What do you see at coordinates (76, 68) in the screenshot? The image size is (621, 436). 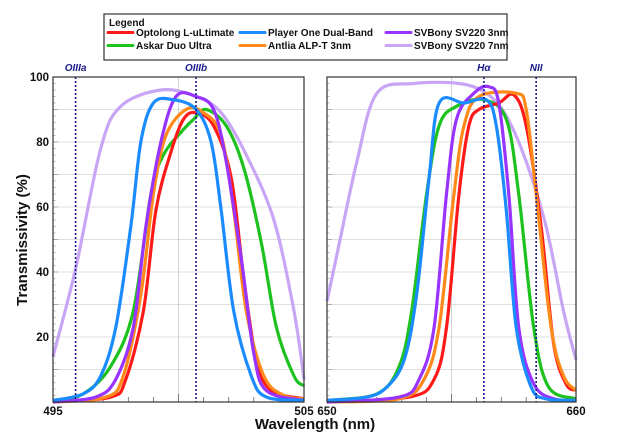 I see `emission-line-label: OIIIa` at bounding box center [76, 68].